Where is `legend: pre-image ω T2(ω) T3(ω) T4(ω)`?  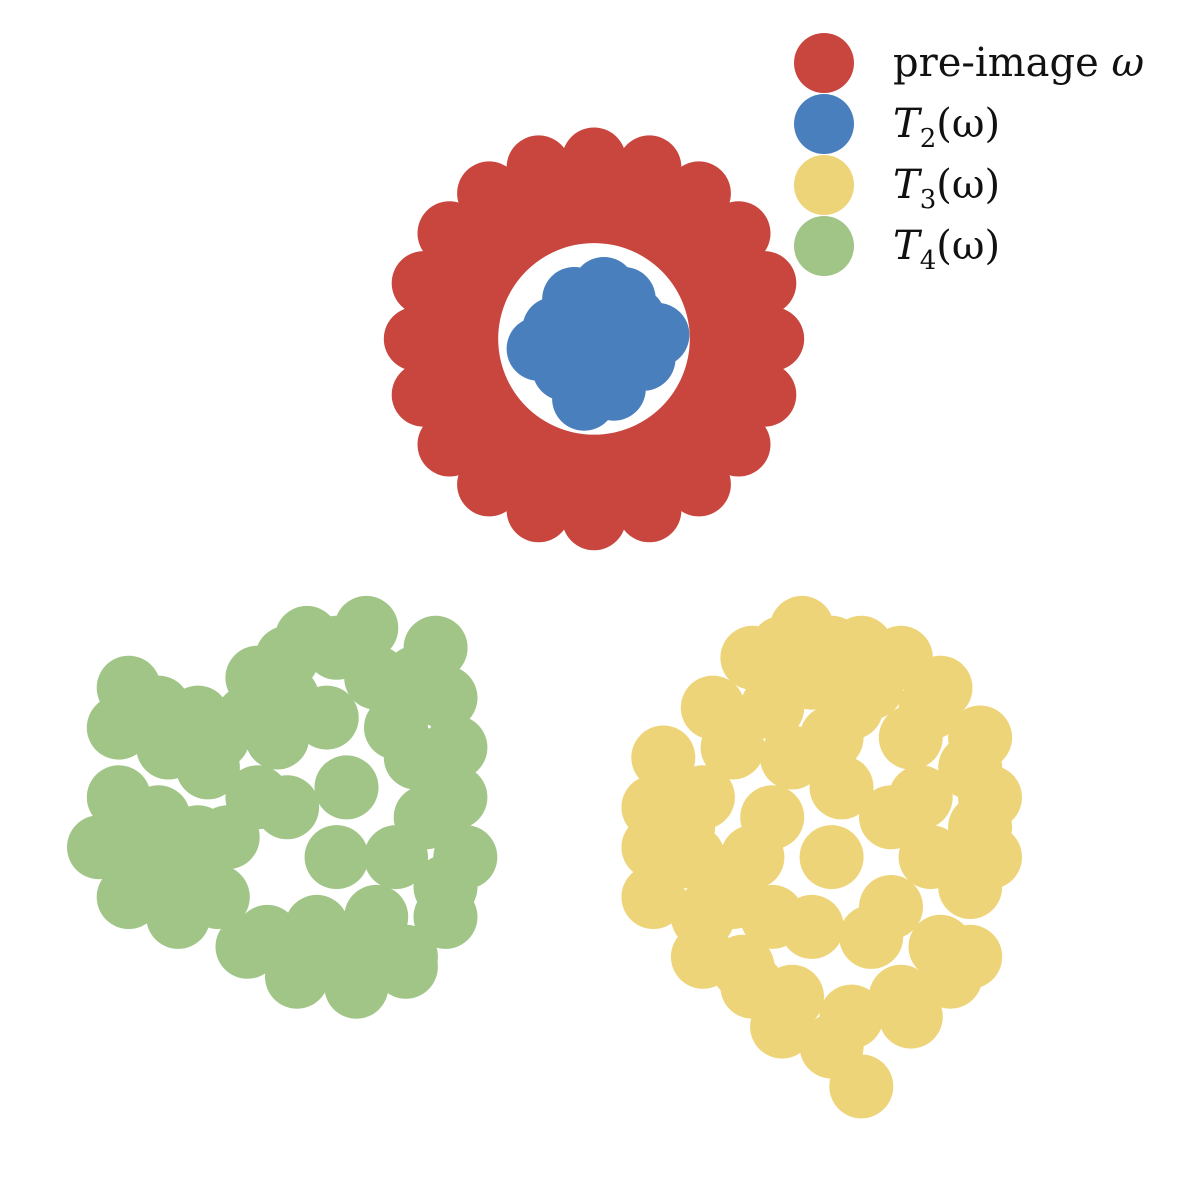
legend: pre-image ω T2(ω) T3(ω) T4(ω) is located at coordinates (969, 154).